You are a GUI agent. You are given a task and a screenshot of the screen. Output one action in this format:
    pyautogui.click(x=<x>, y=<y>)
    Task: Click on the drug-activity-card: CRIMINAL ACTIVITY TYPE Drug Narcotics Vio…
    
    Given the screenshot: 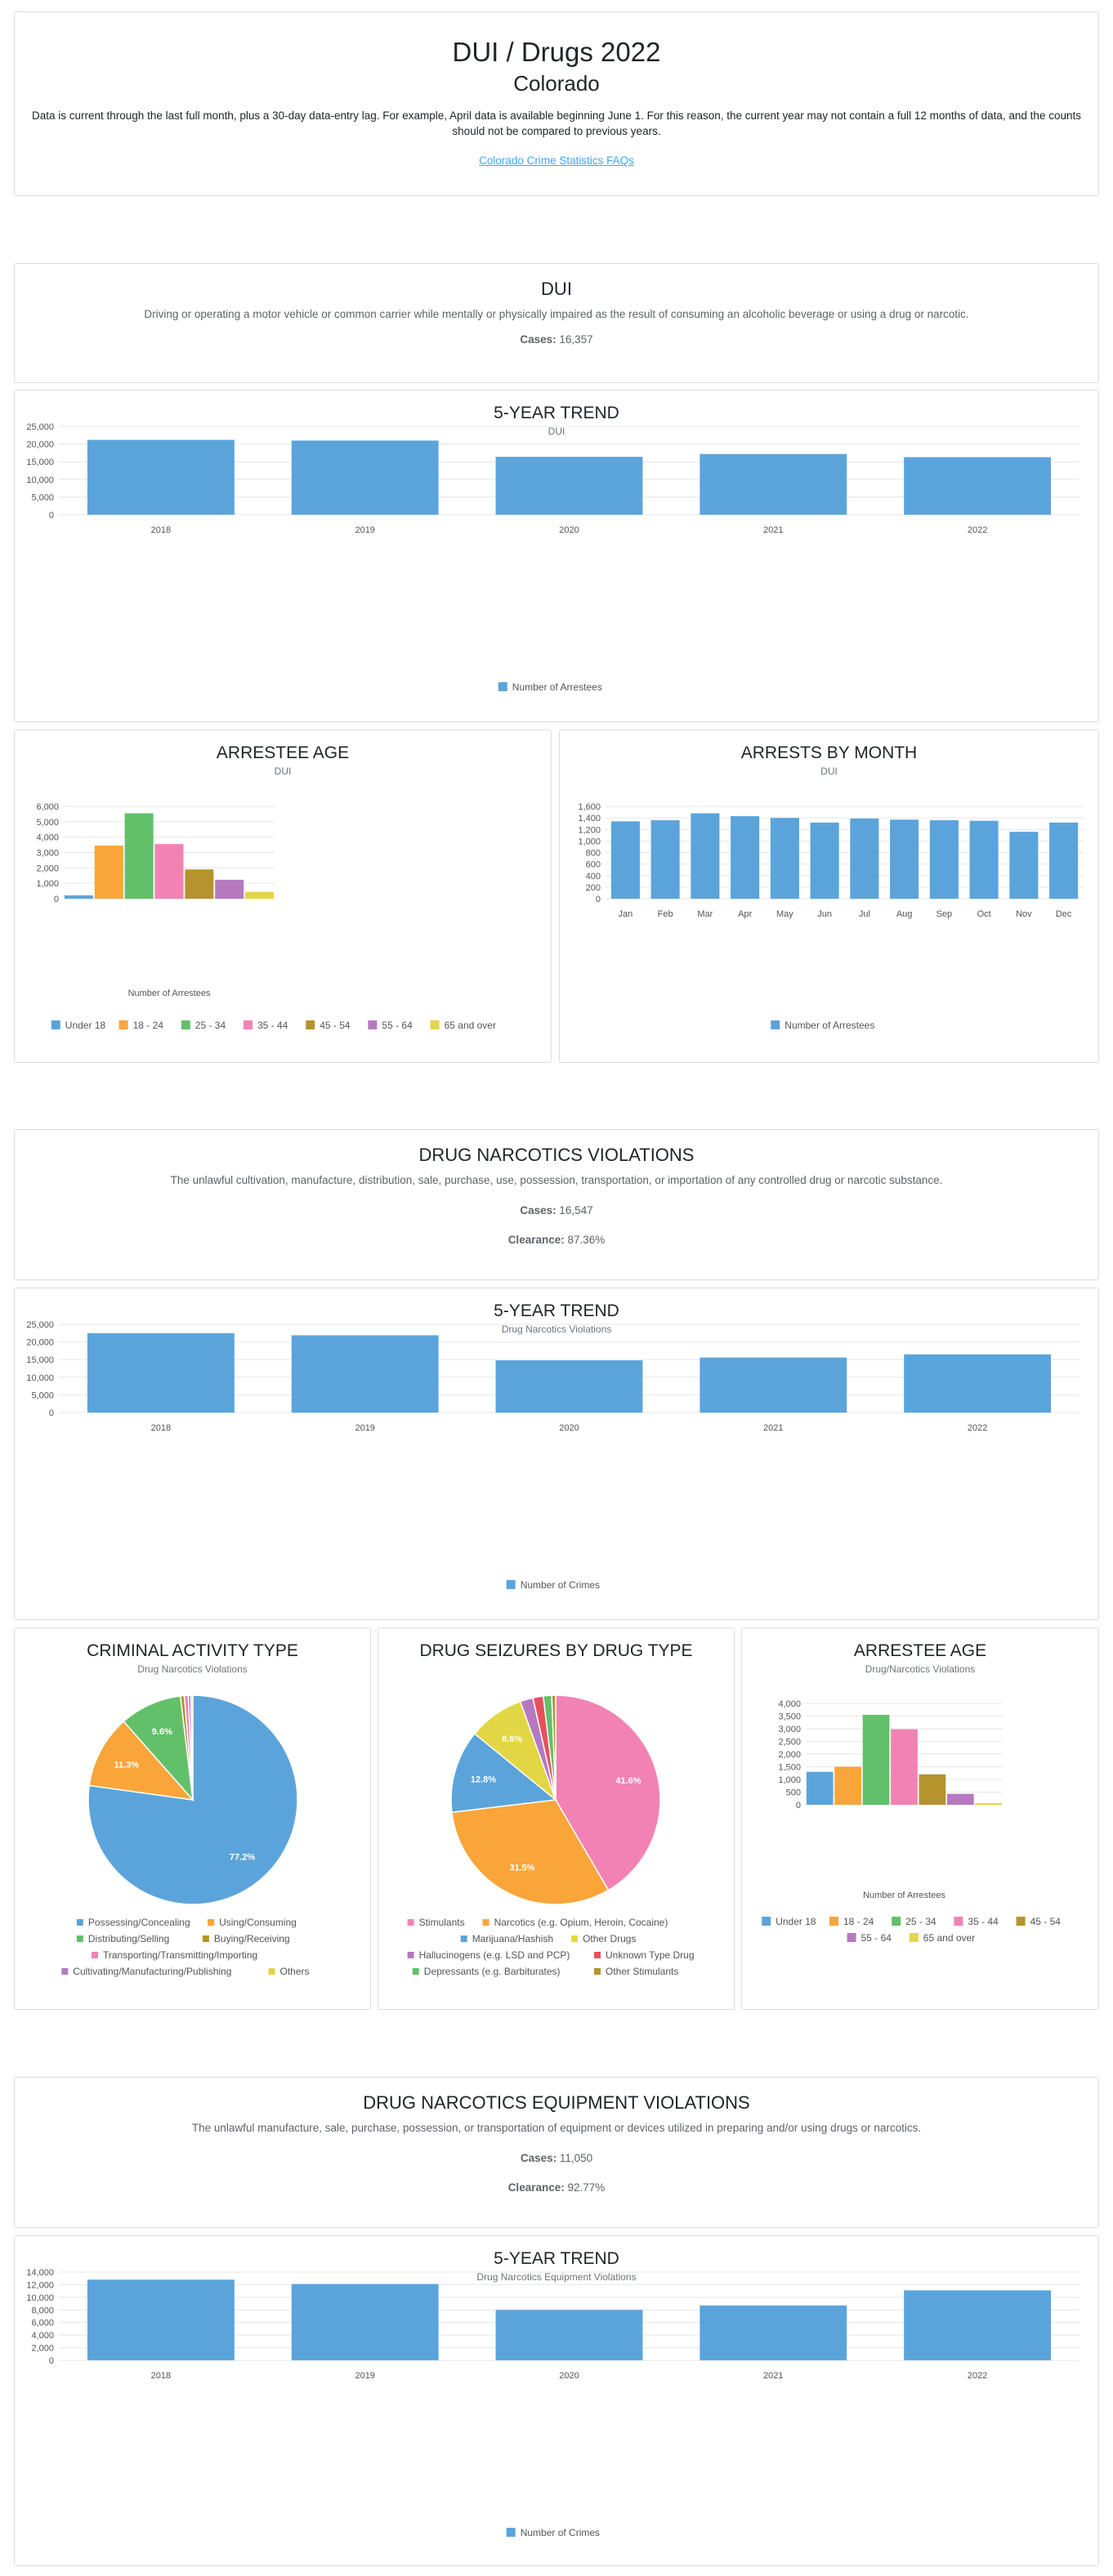 What is the action you would take?
    pyautogui.click(x=192, y=1819)
    